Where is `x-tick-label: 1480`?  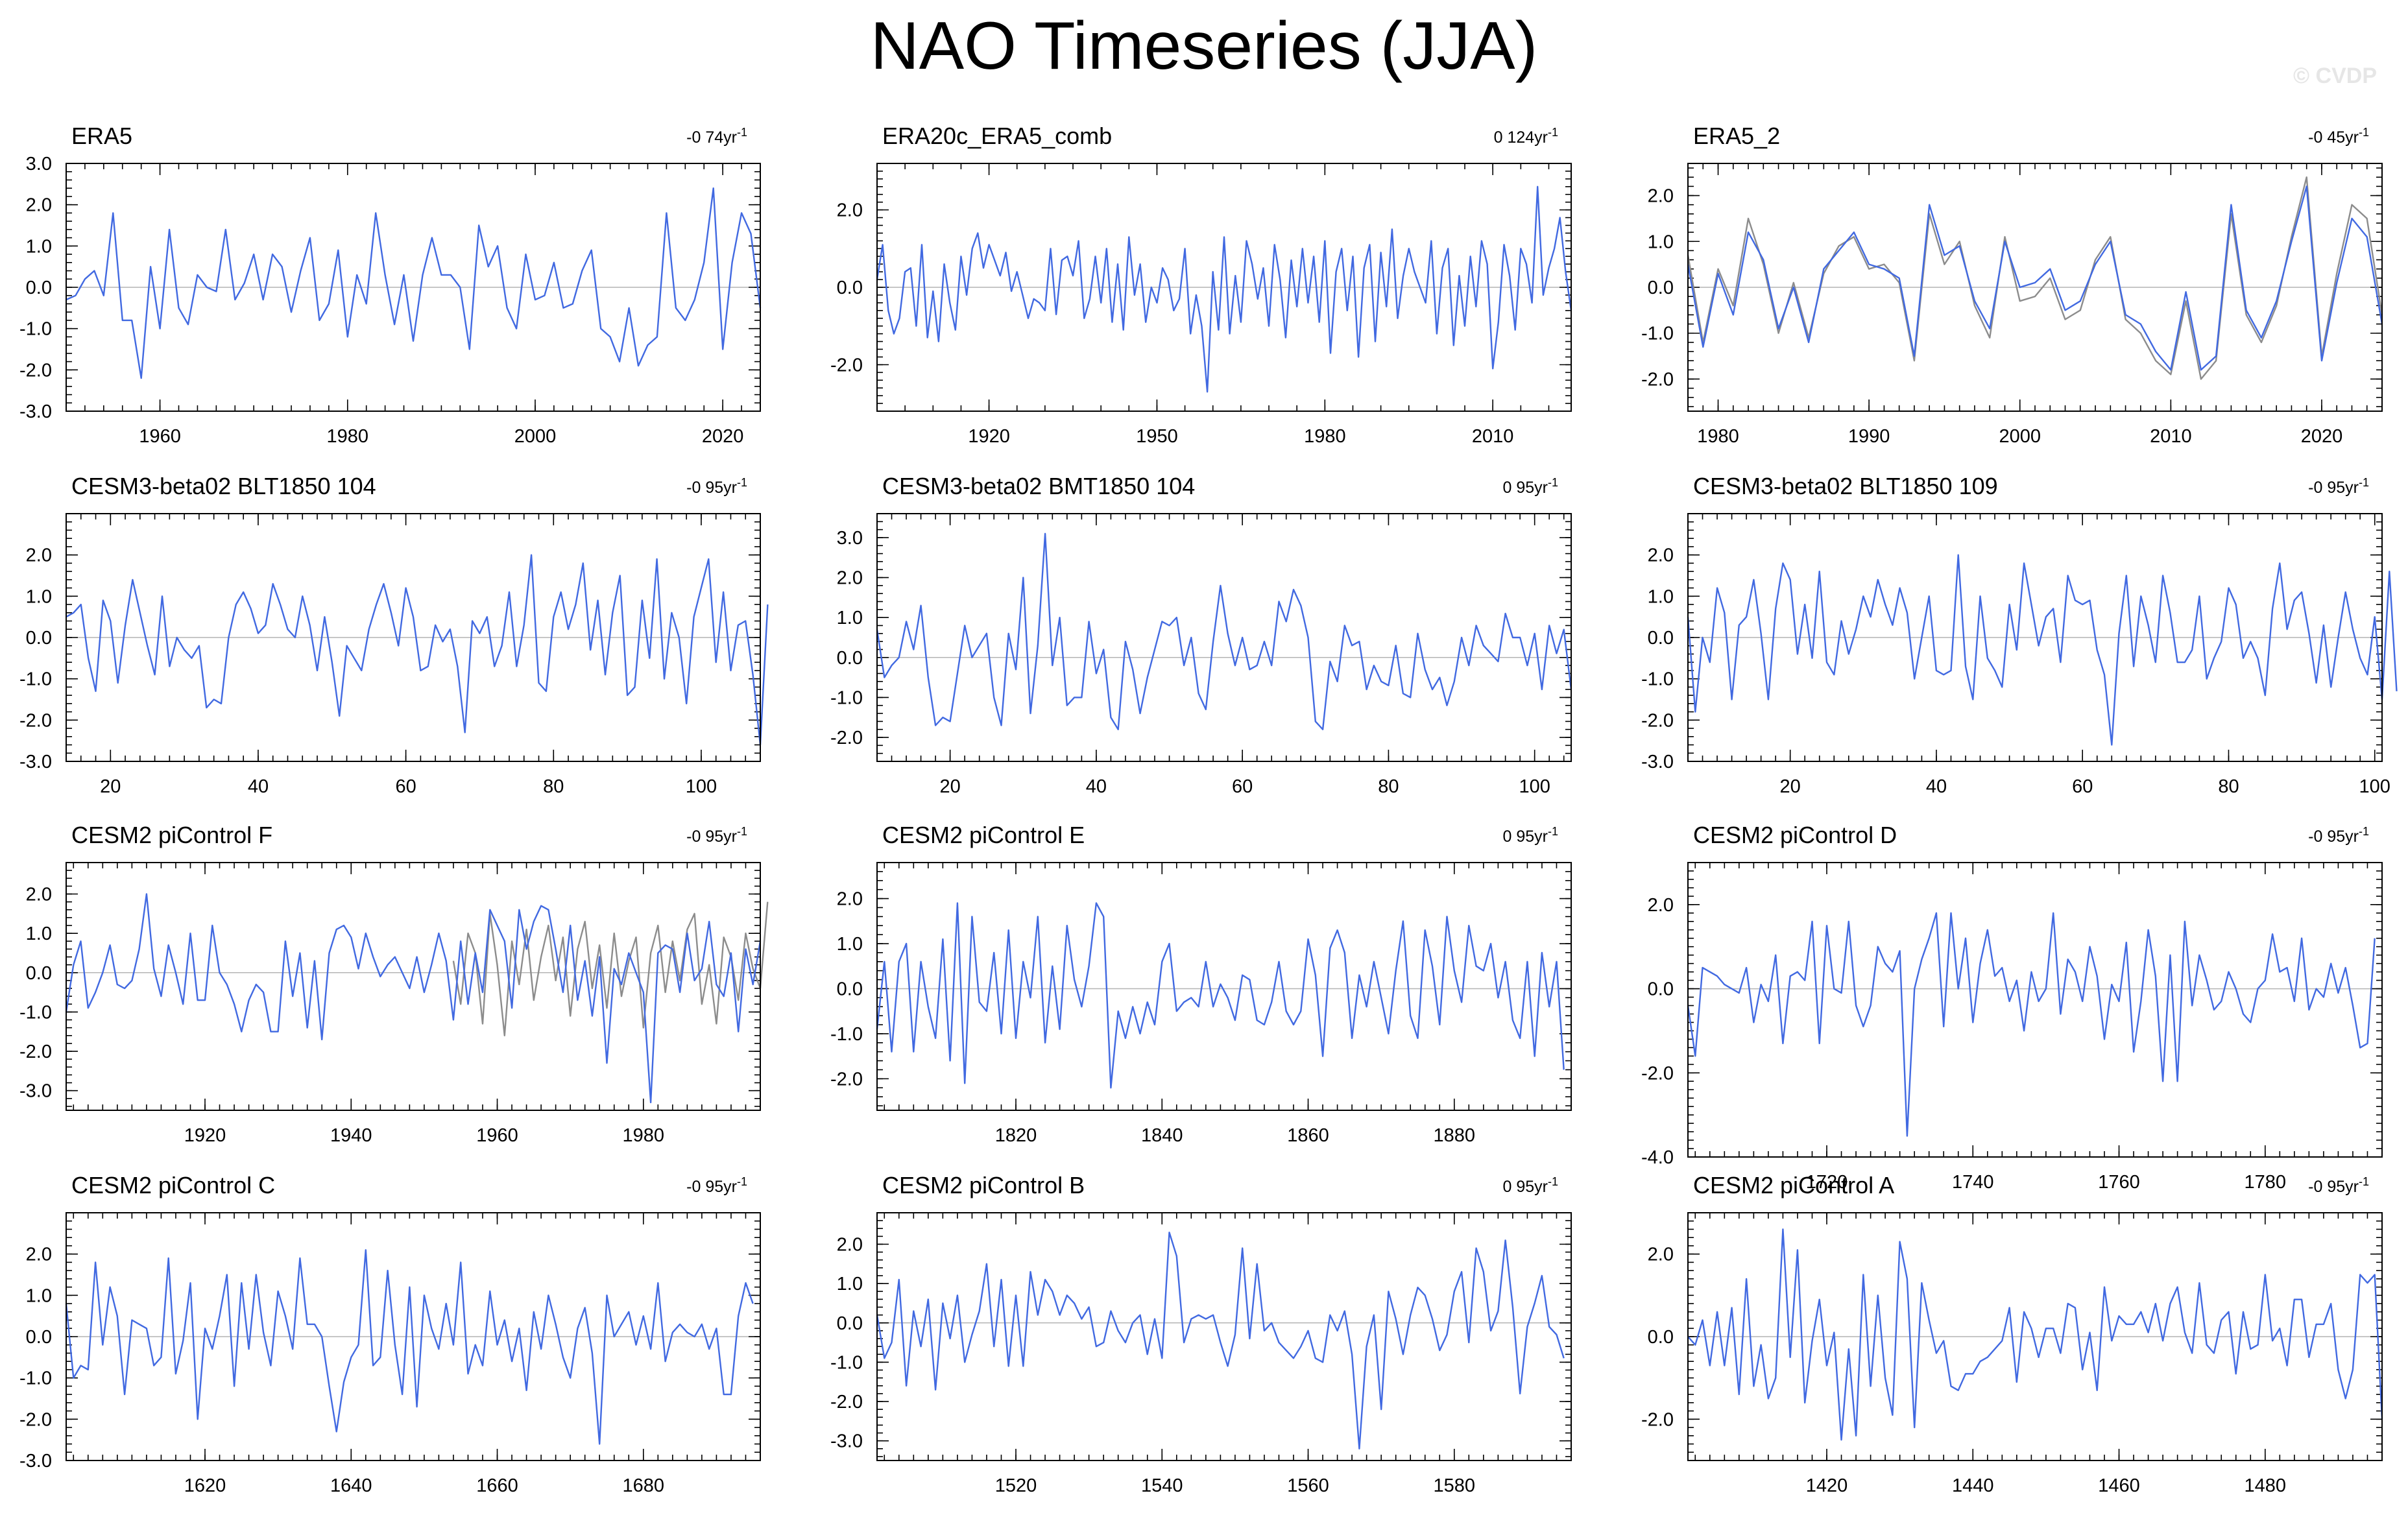 x-tick-label: 1480 is located at coordinates (2266, 1485).